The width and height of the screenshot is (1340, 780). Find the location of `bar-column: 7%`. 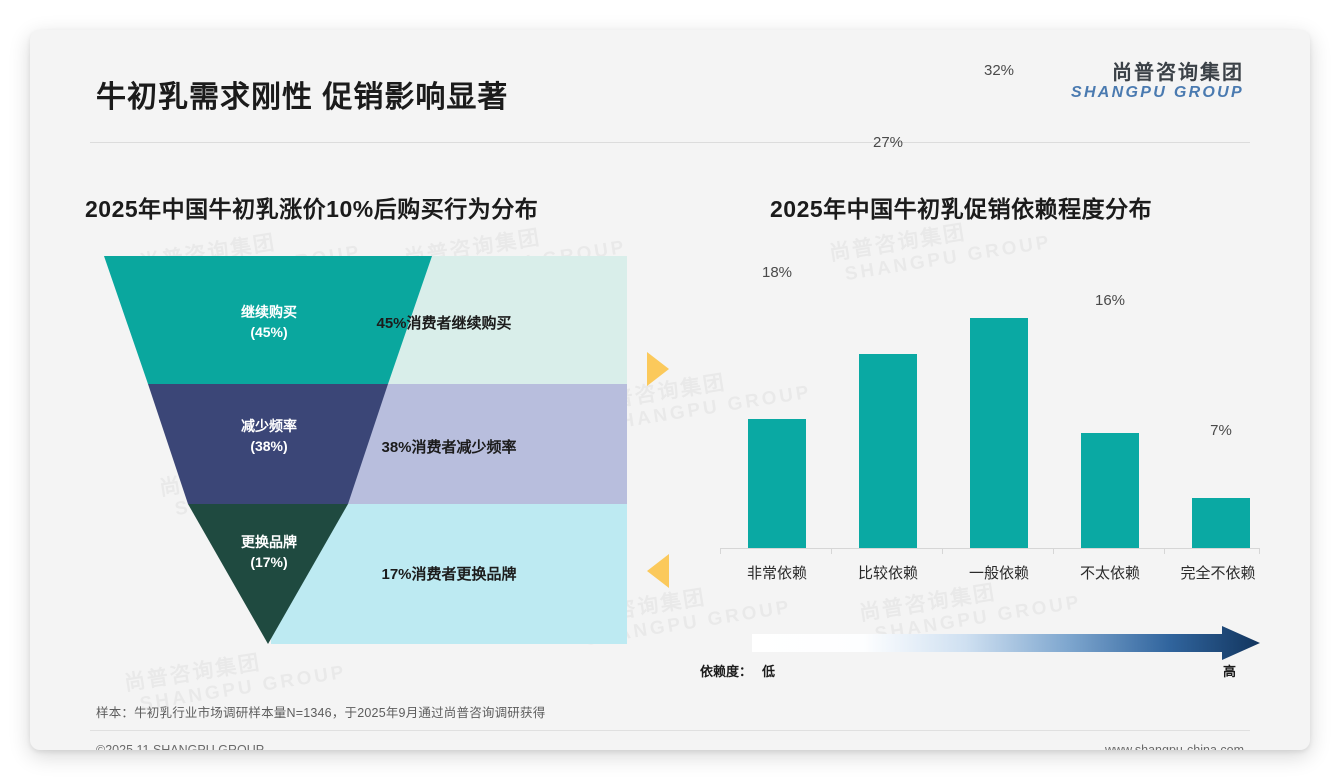

bar-column: 7% is located at coordinates (1221, 485).